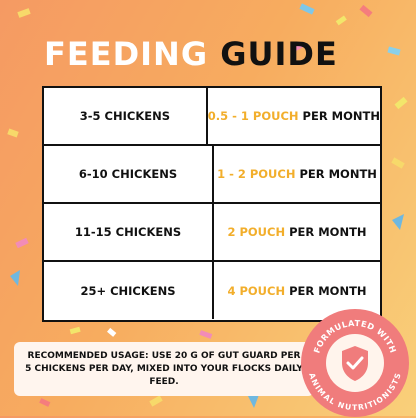 This screenshot has height=418, width=416. I want to click on amount-cell: 1 - 2 POUCH PER MONTH, so click(297, 174).